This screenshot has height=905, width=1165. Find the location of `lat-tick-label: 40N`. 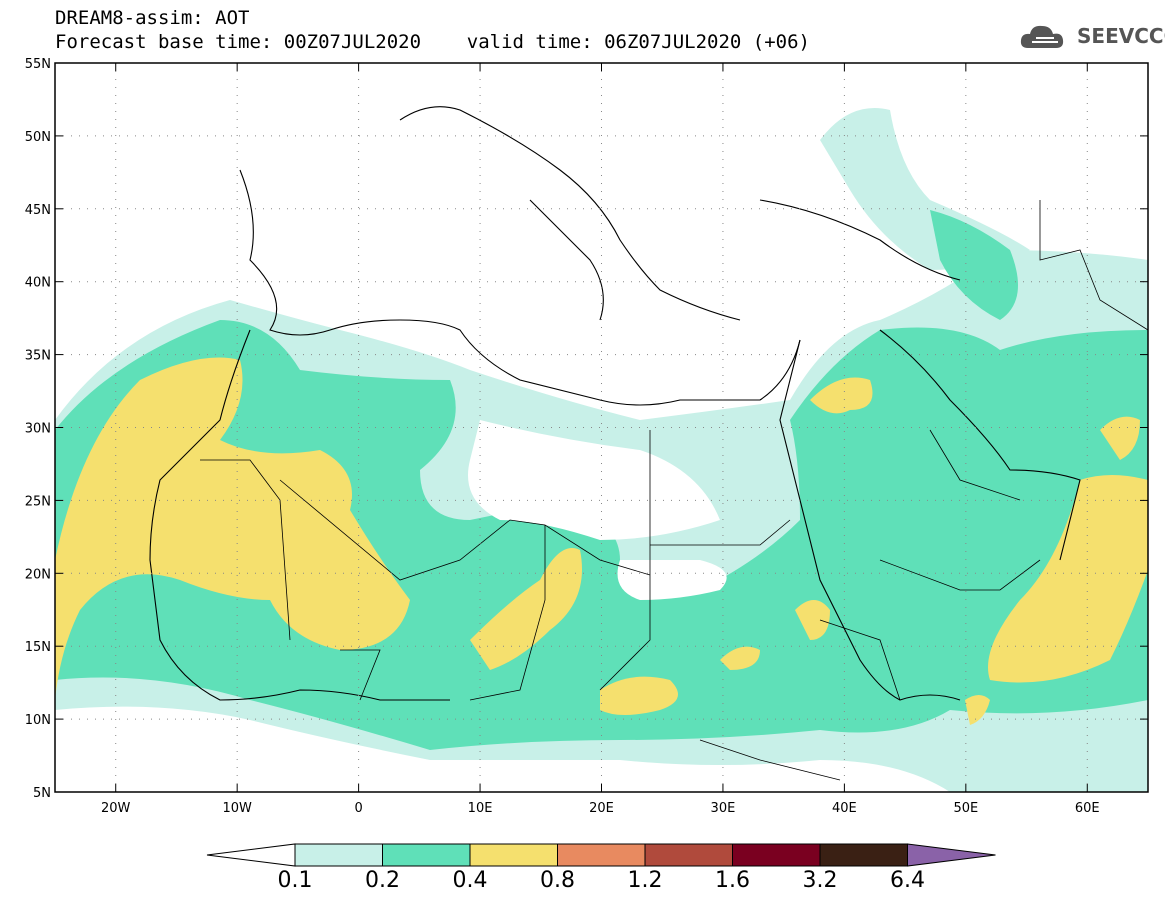

lat-tick-label: 40N is located at coordinates (38, 283).